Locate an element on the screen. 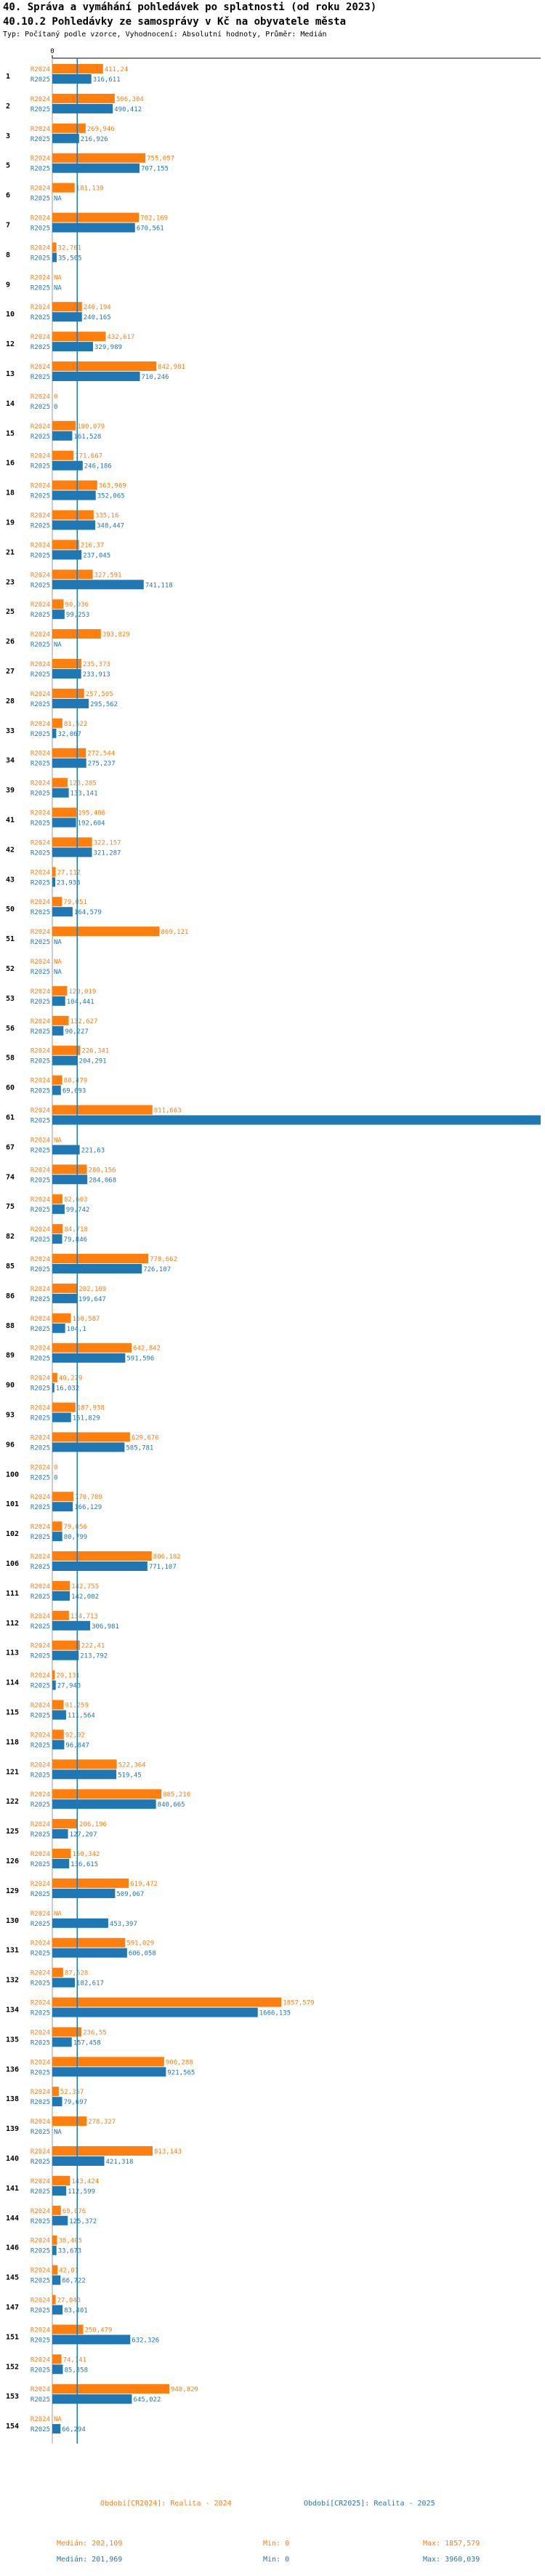 The image size is (545, 2576). legend-2025: Období[CR2025]: Realita - 2025 is located at coordinates (369, 2504).